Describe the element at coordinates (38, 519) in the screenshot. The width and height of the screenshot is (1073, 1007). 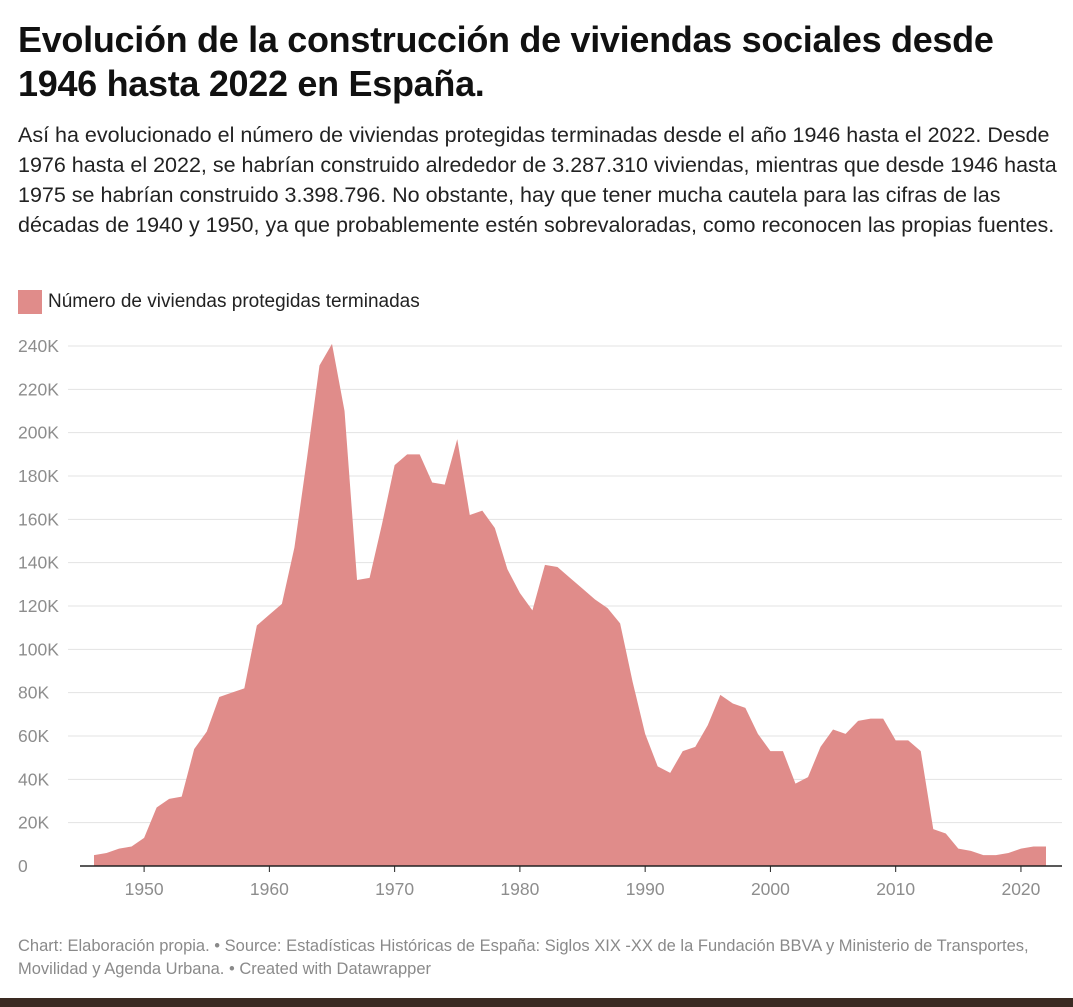
I see `y-tick-label: 160K` at that location.